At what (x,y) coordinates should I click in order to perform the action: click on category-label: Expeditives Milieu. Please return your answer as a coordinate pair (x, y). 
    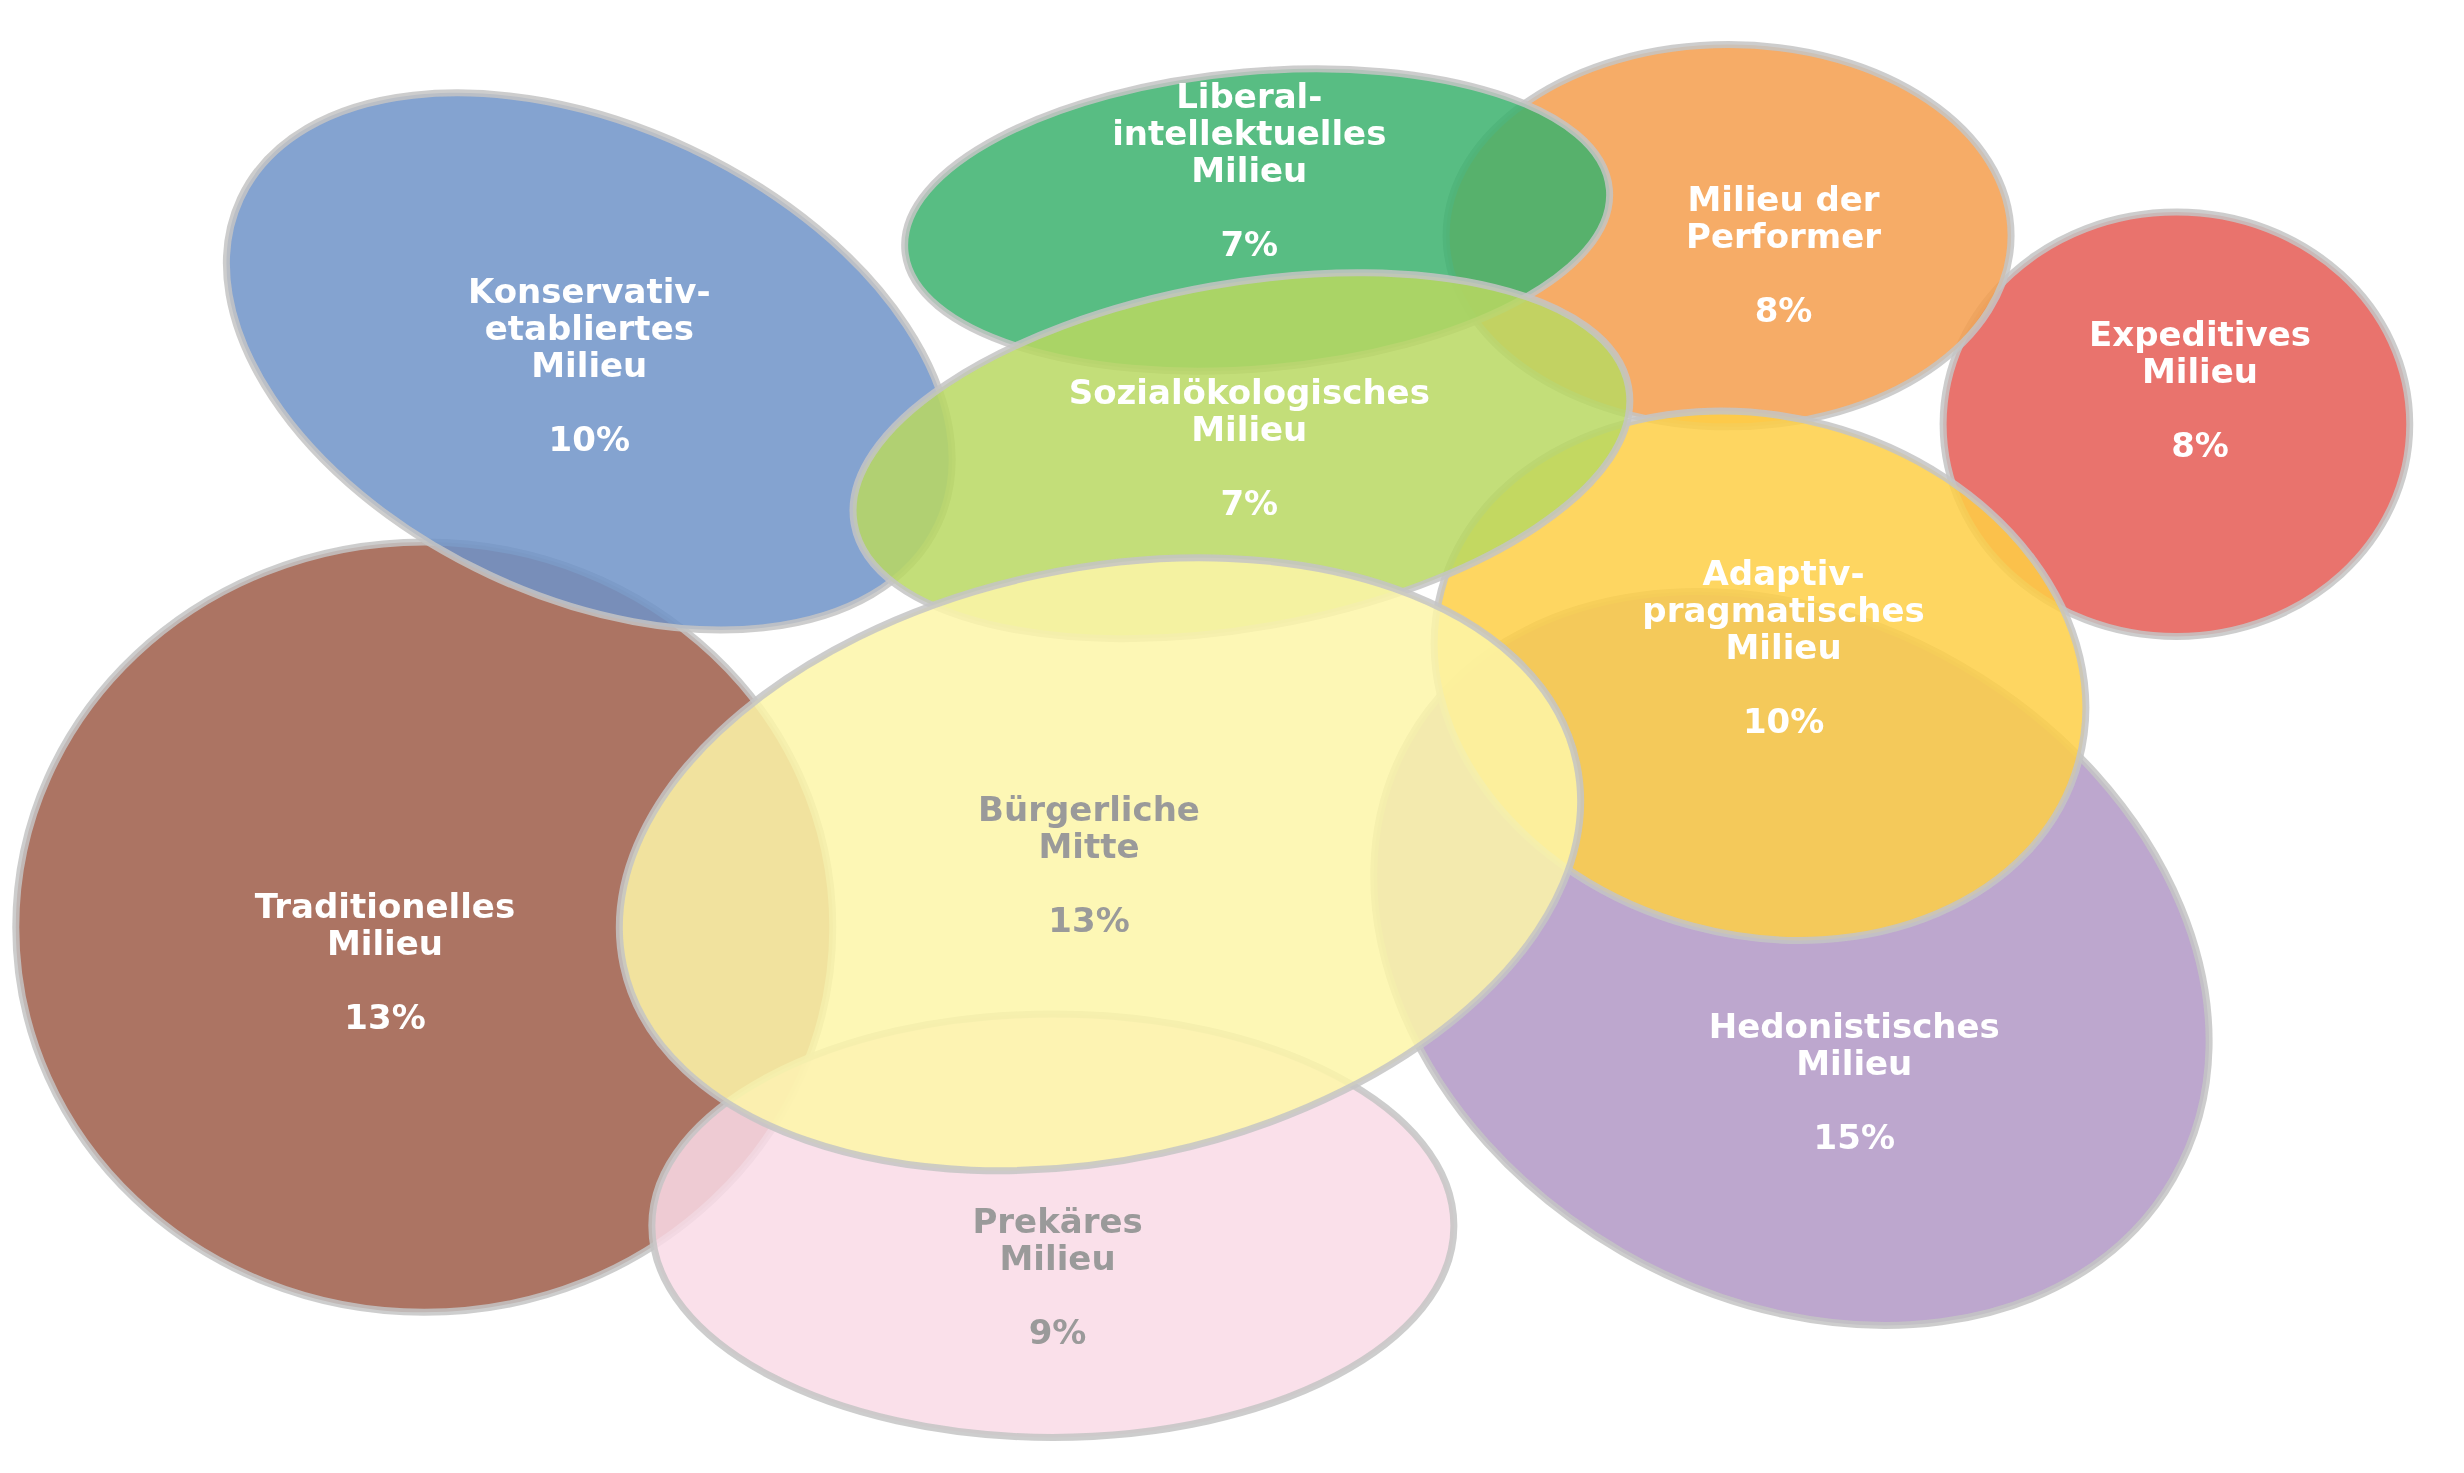
    Looking at the image, I should click on (2200, 353).